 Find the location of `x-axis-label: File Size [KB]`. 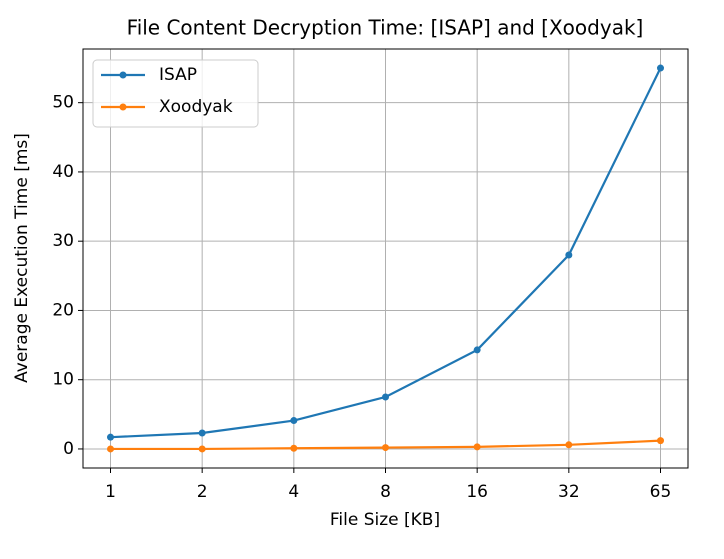

x-axis-label: File Size [KB] is located at coordinates (385, 520).